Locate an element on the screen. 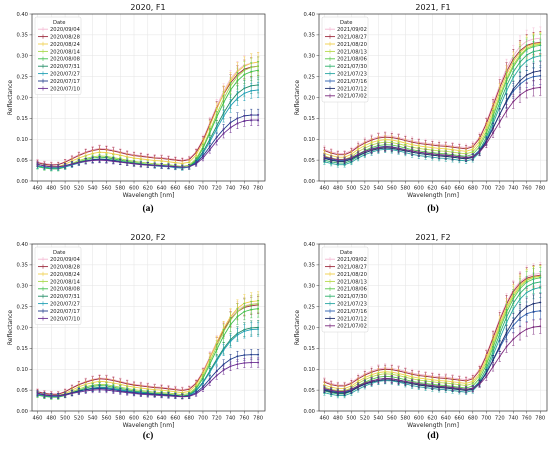  legend-entry: 2021/07/16 is located at coordinates (352, 82).